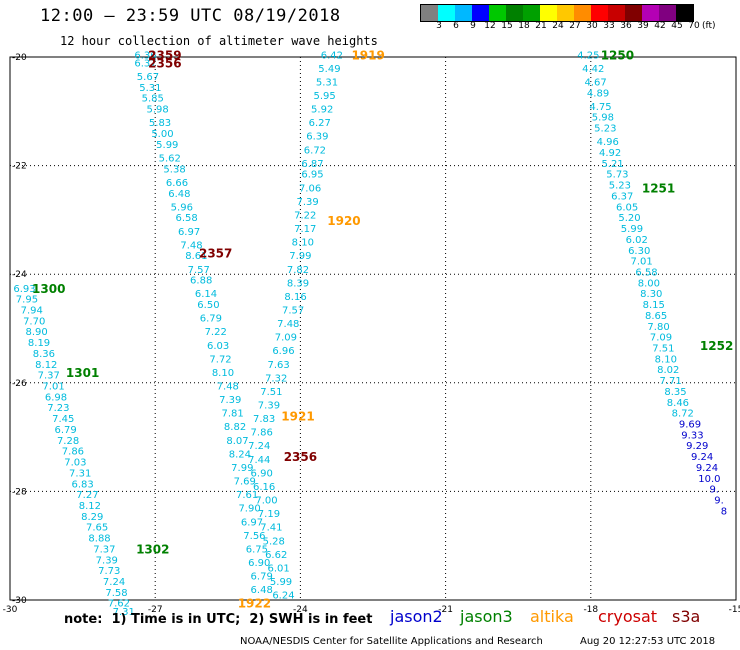 Image resolution: width=740 pixels, height=650 pixels. I want to click on wave-height-value: 6.16, so click(264, 487).